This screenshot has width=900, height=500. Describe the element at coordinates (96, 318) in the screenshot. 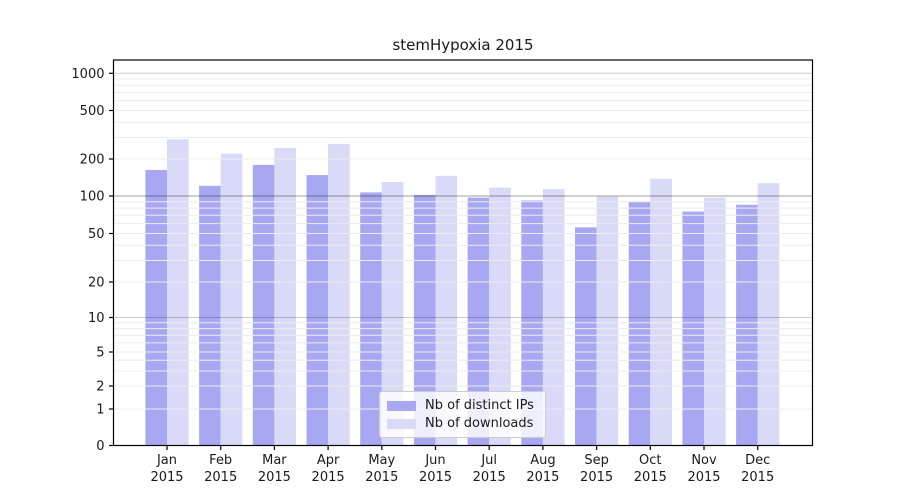

I see `y-tick-label: 10` at that location.